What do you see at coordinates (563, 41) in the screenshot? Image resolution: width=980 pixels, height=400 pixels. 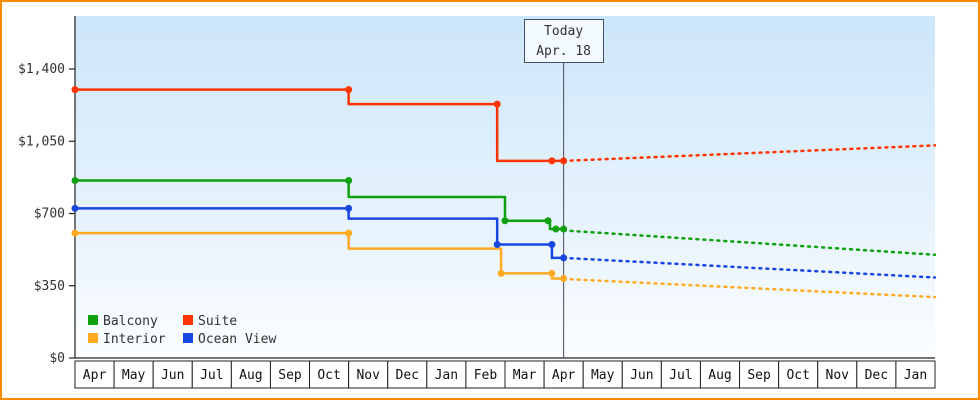 I see `today-marker: Today Apr. 18` at bounding box center [563, 41].